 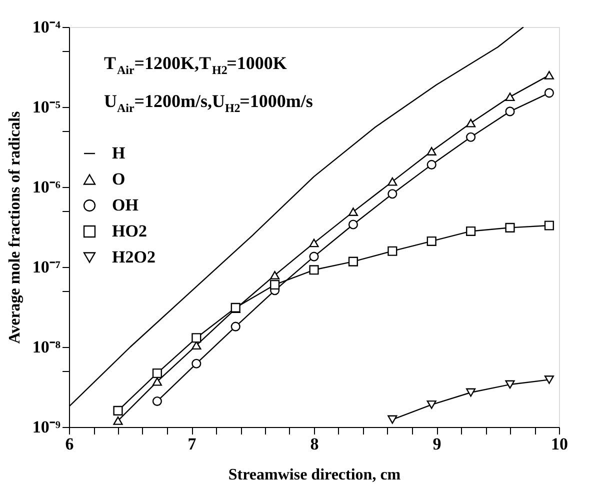 I want to click on x-axis-title: Streamwise direction, cm, so click(x=315, y=475).